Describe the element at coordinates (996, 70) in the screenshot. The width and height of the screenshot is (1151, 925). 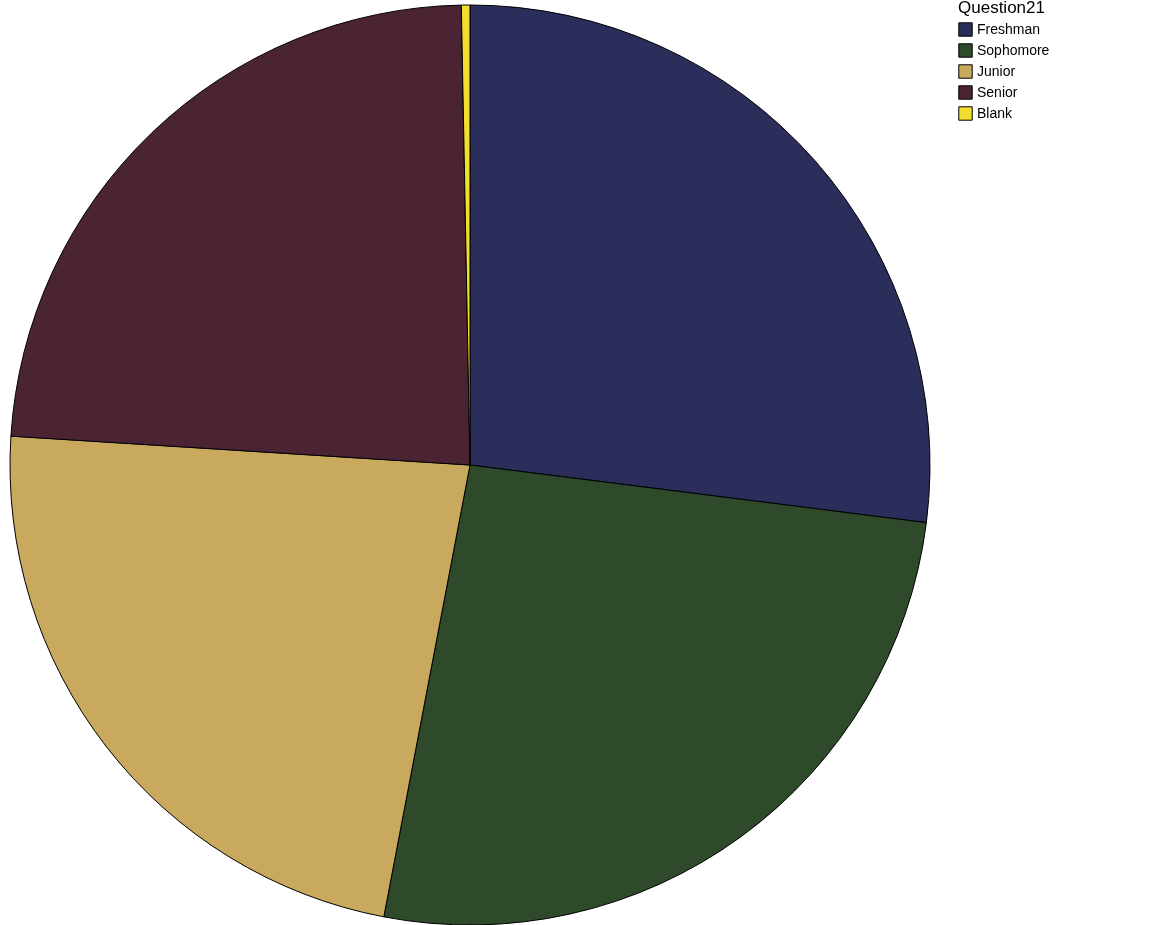
I see `legend-label: Junior` at that location.